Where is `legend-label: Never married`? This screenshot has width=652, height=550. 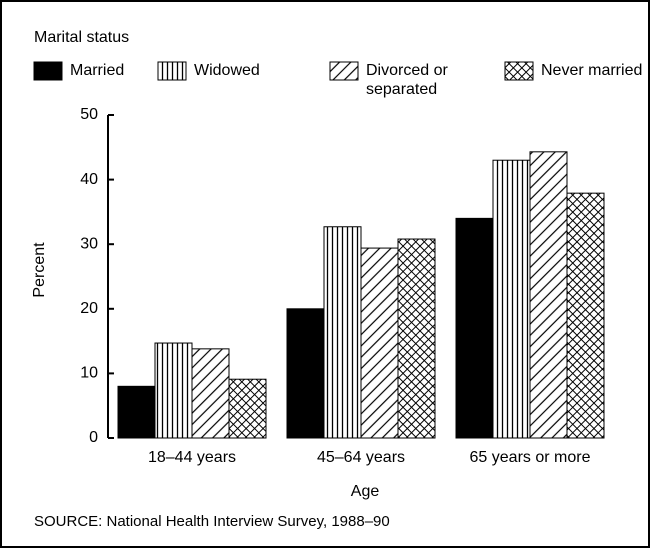 legend-label: Never married is located at coordinates (592, 70).